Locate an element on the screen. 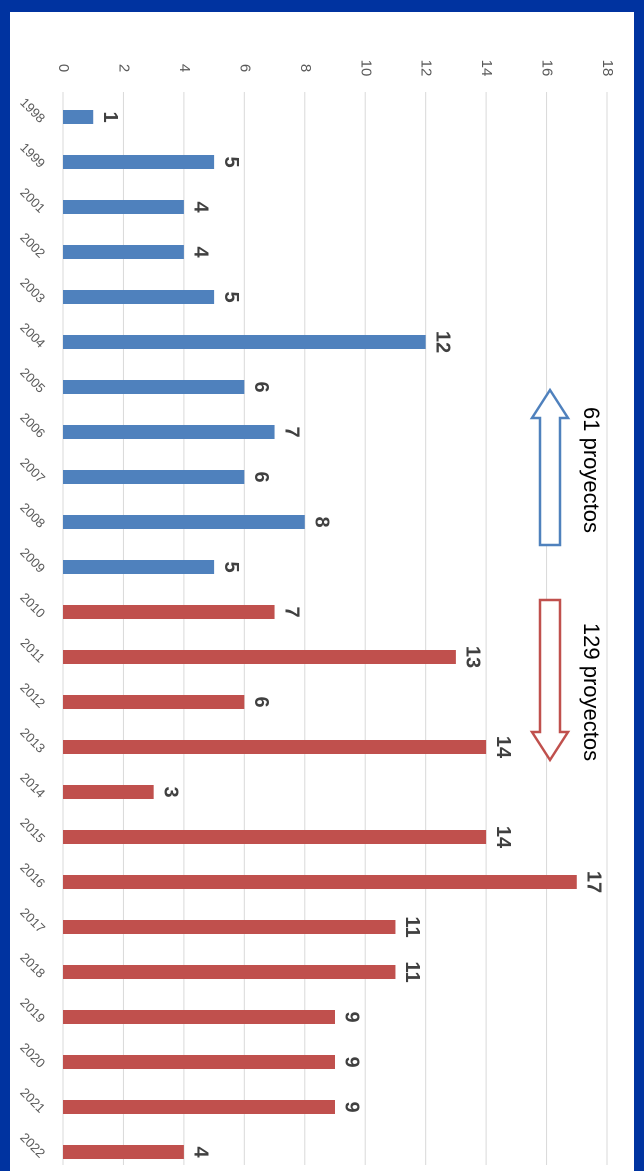 The image size is (644, 1171). x-tick-label: 2016 is located at coordinates (32, 875).